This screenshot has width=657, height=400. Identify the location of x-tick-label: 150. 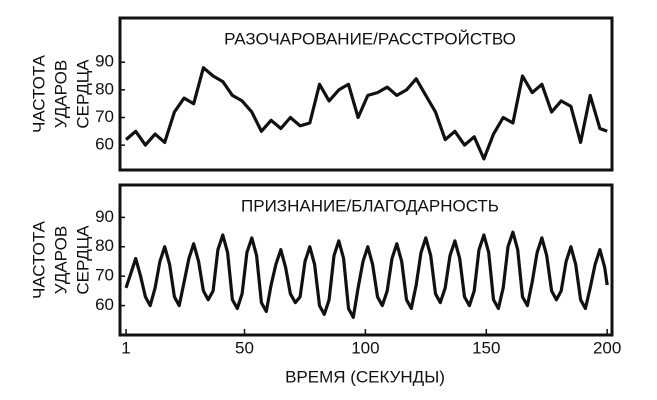
(486, 347).